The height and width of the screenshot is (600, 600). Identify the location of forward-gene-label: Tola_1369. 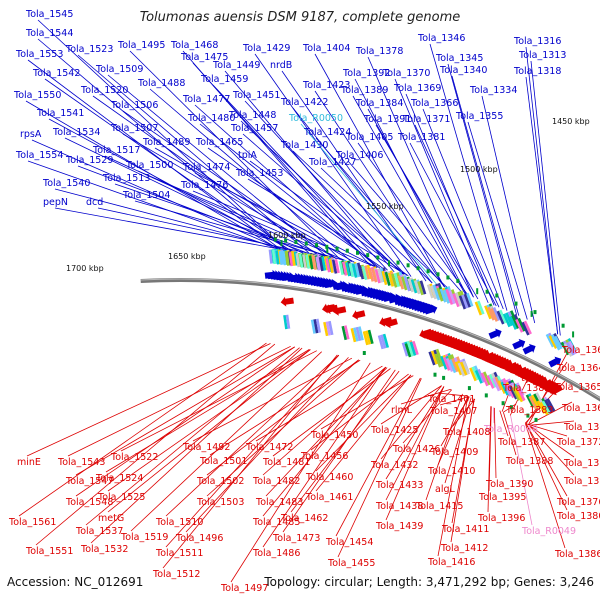
(417, 88).